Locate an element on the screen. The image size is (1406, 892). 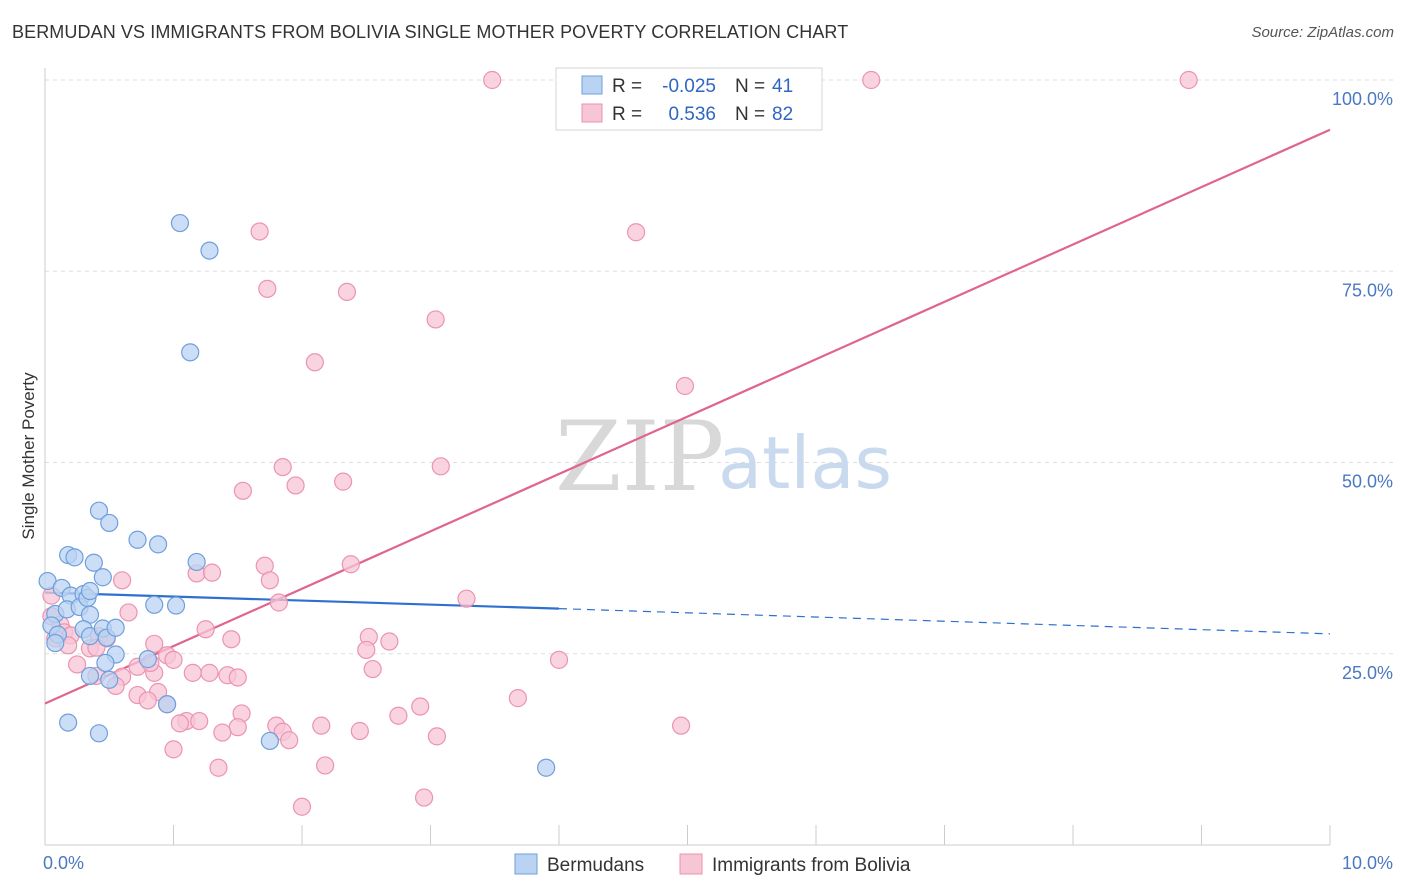
watermark: ZIP atlas is located at coordinates (723, 457).